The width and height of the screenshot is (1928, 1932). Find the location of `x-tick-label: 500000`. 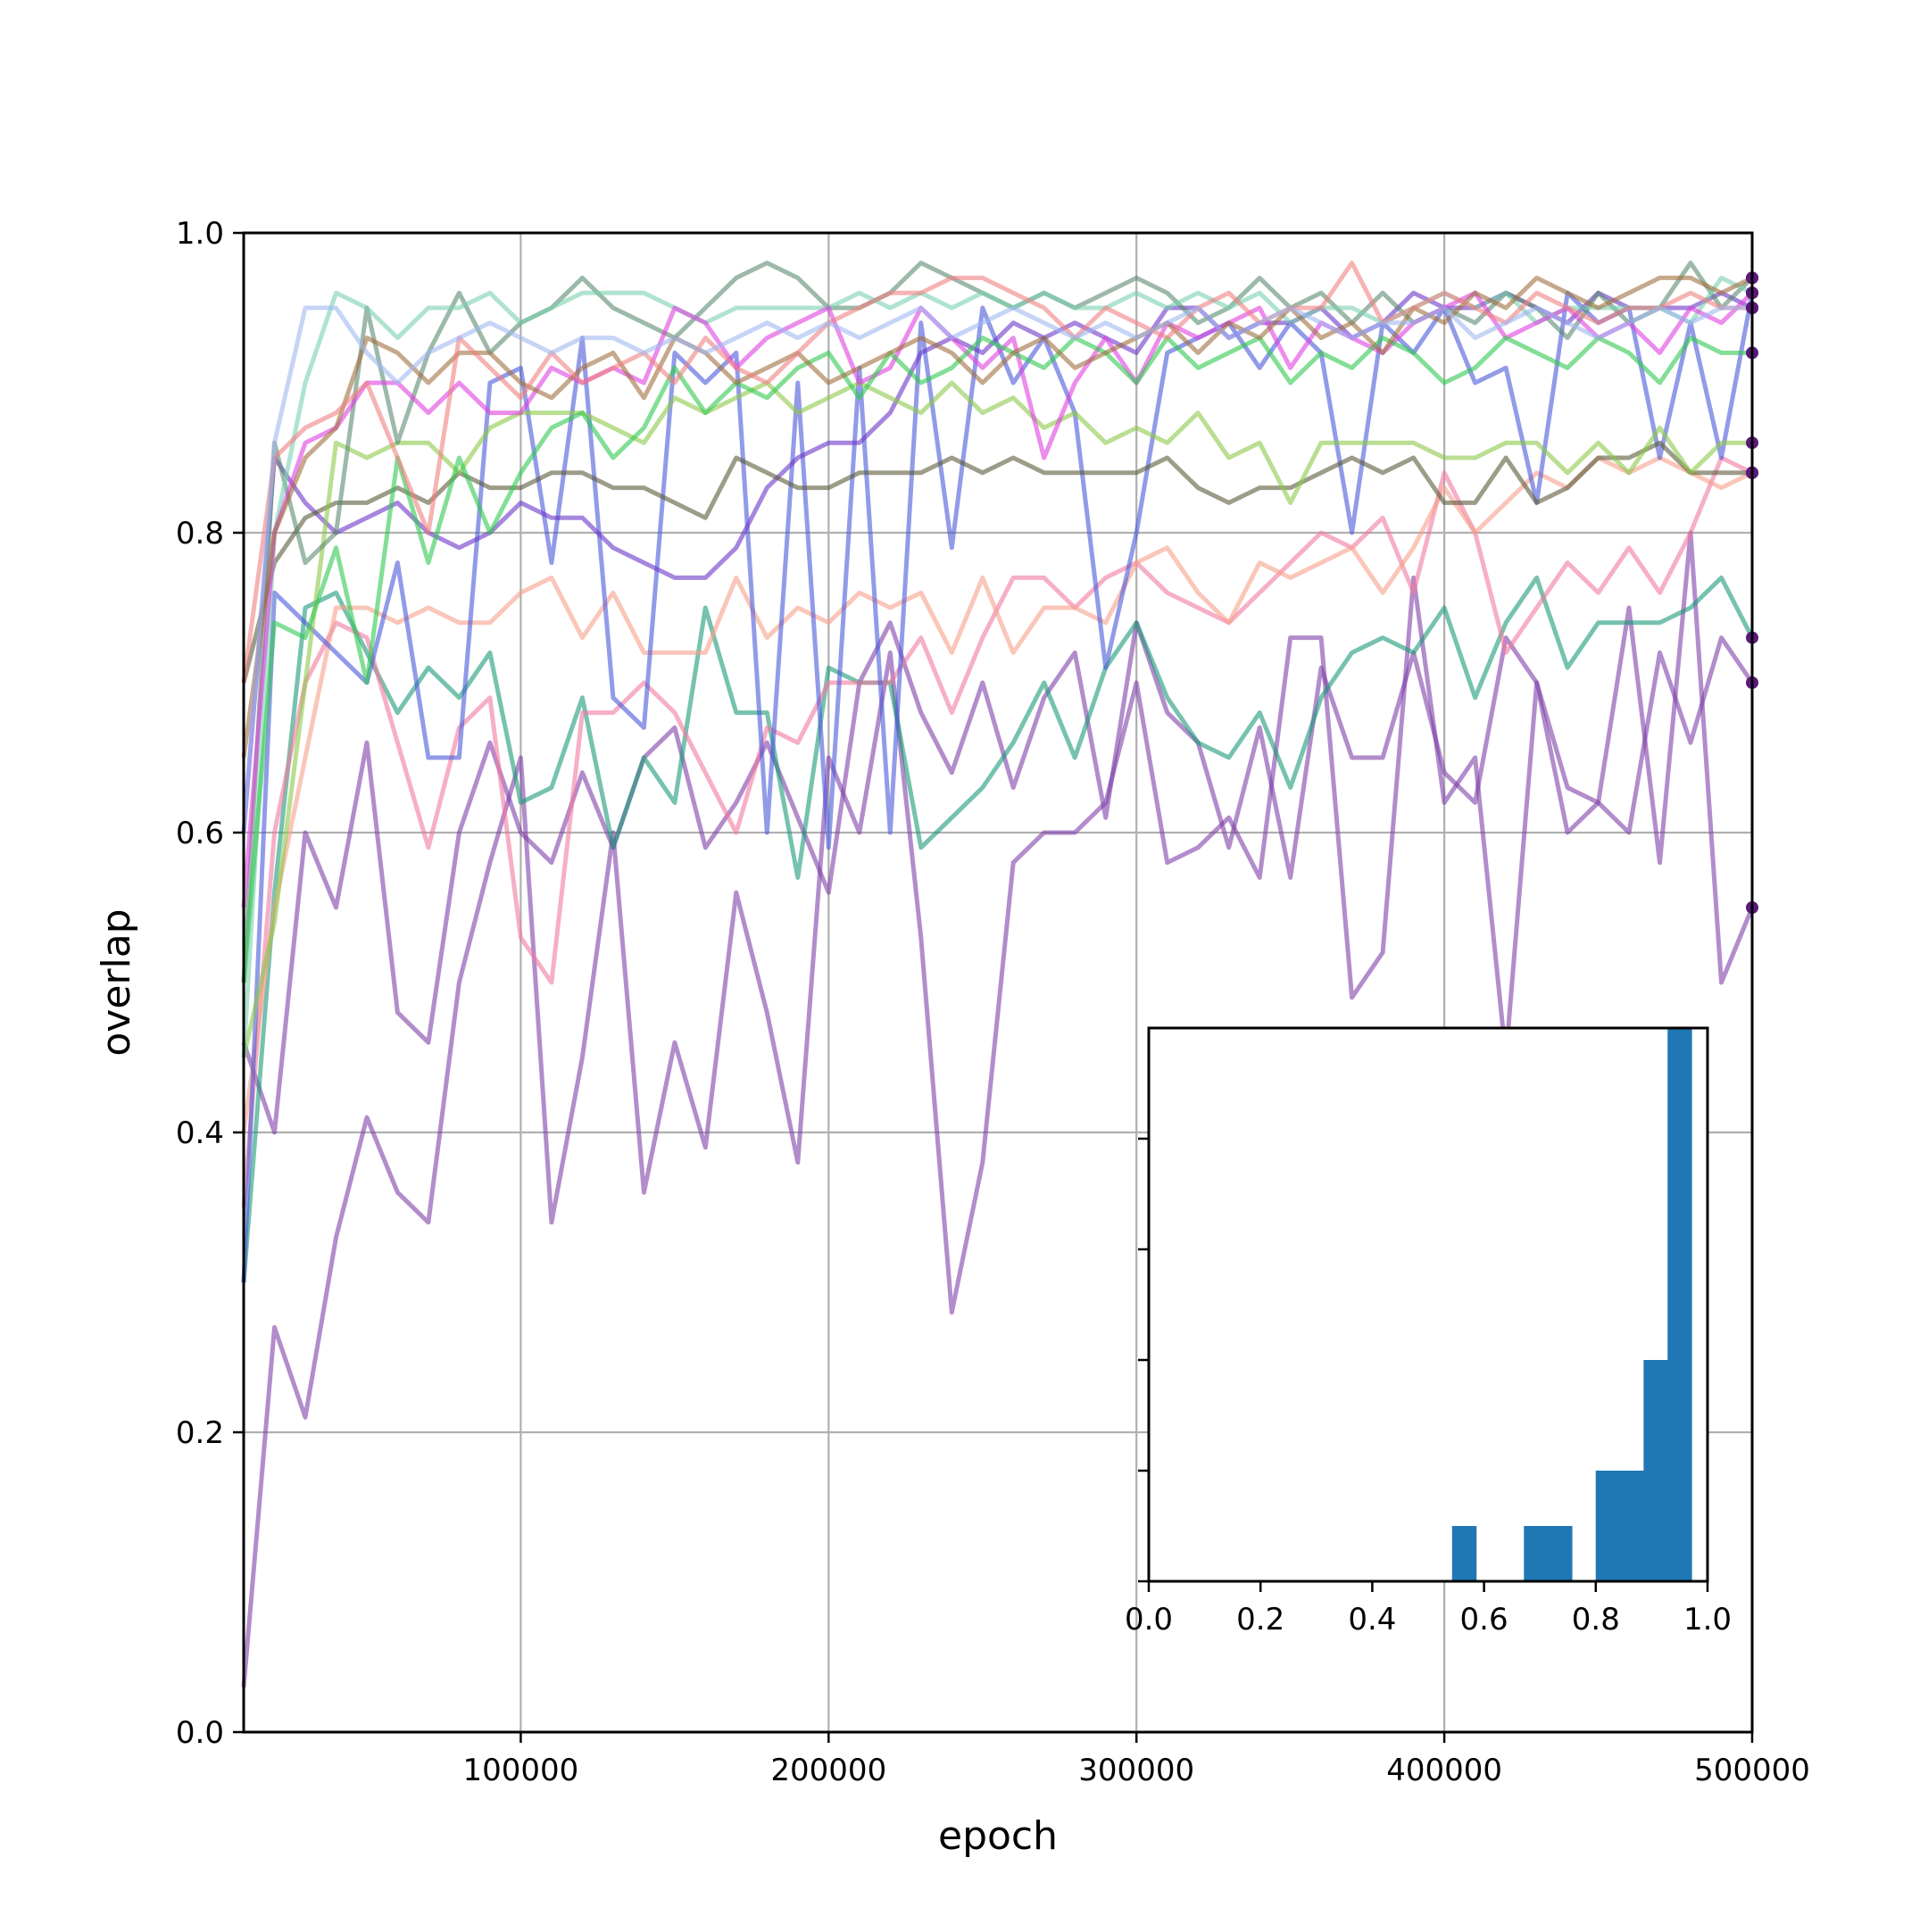

x-tick-label: 500000 is located at coordinates (1752, 1770).